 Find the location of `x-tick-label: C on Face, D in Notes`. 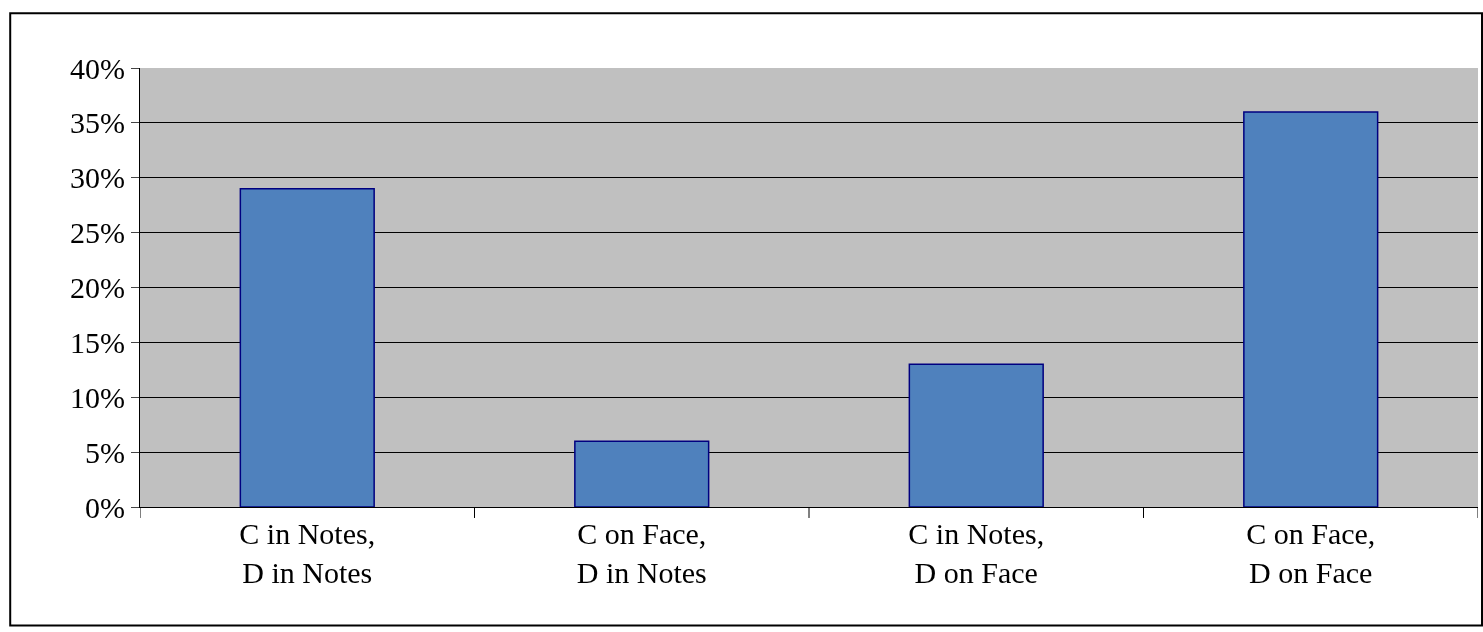

x-tick-label: C on Face, D in Notes is located at coordinates (641, 553).